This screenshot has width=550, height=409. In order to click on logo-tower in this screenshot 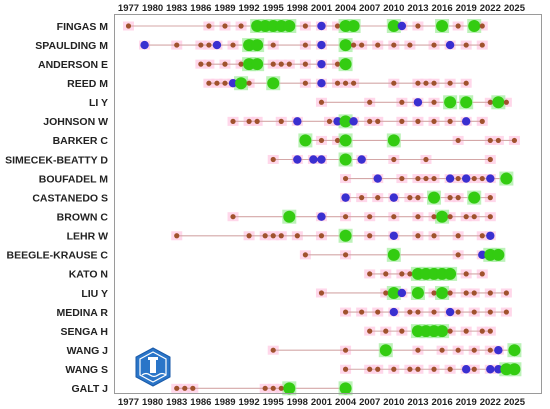, I will do `click(153, 366)`.